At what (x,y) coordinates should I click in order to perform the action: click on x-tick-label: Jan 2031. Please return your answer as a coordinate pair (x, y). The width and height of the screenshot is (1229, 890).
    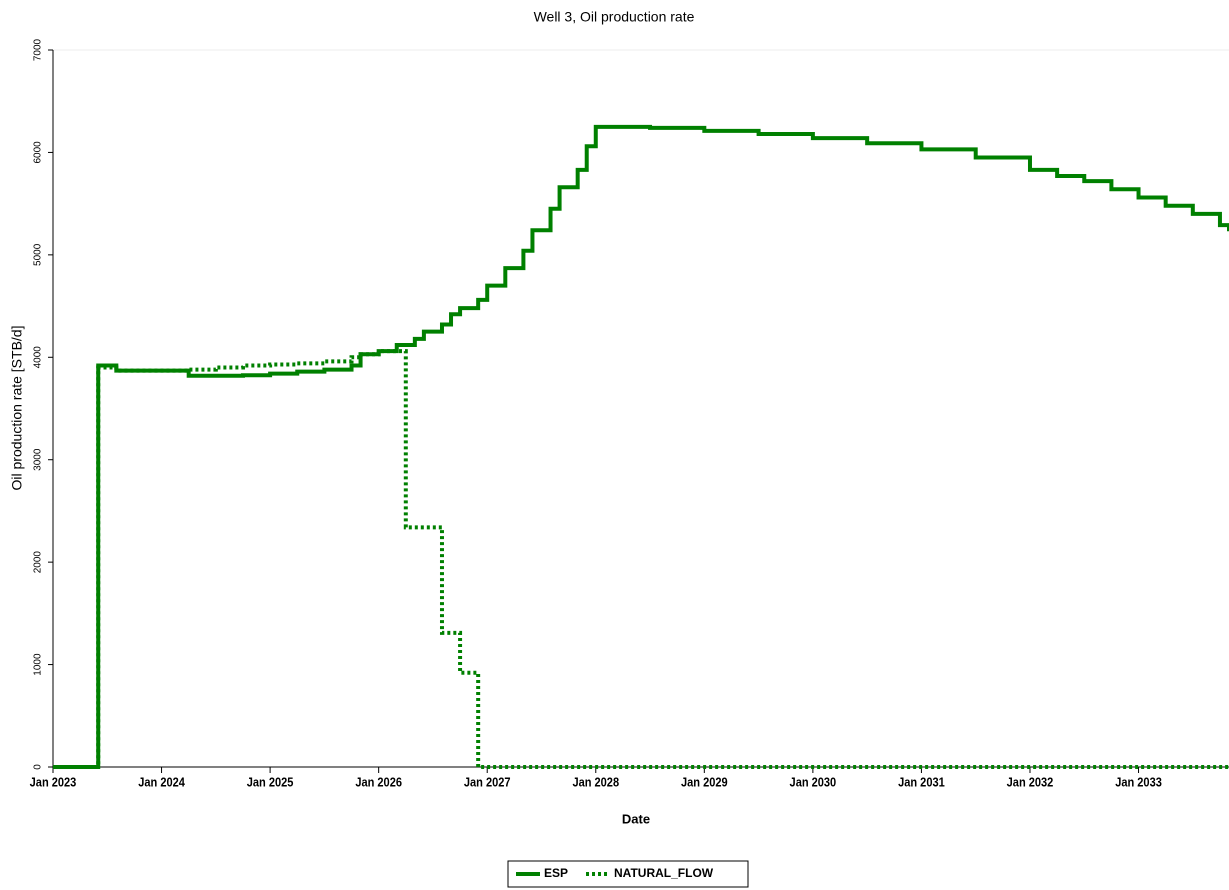
    Looking at the image, I should click on (921, 782).